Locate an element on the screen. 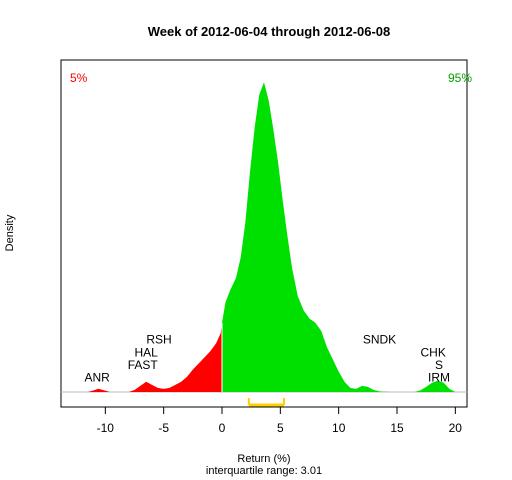 This screenshot has height=480, width=512. x-tick-label: 5 is located at coordinates (280, 428).